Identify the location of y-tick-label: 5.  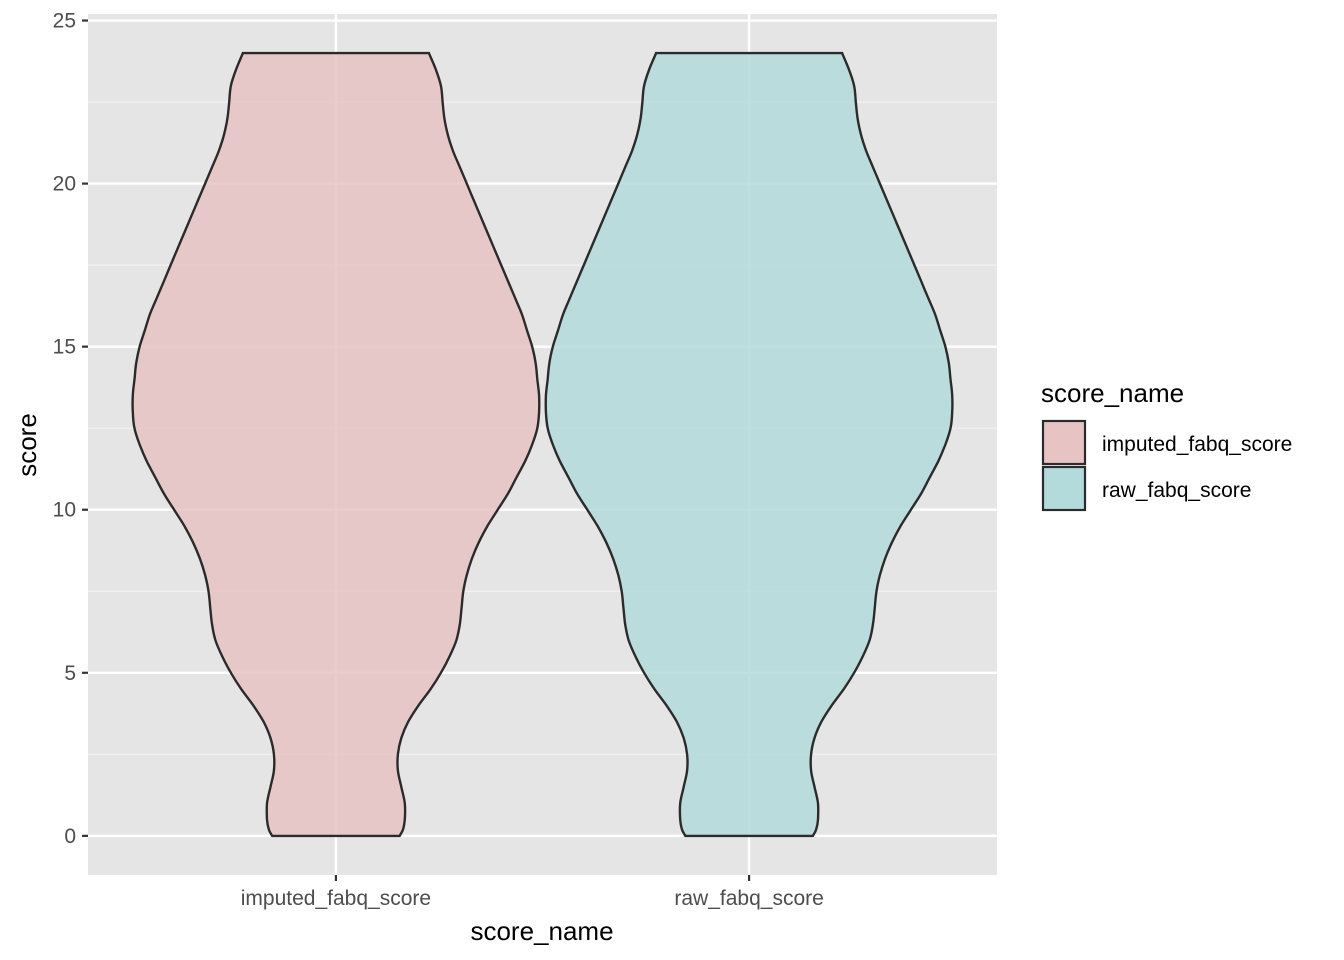
(70, 673).